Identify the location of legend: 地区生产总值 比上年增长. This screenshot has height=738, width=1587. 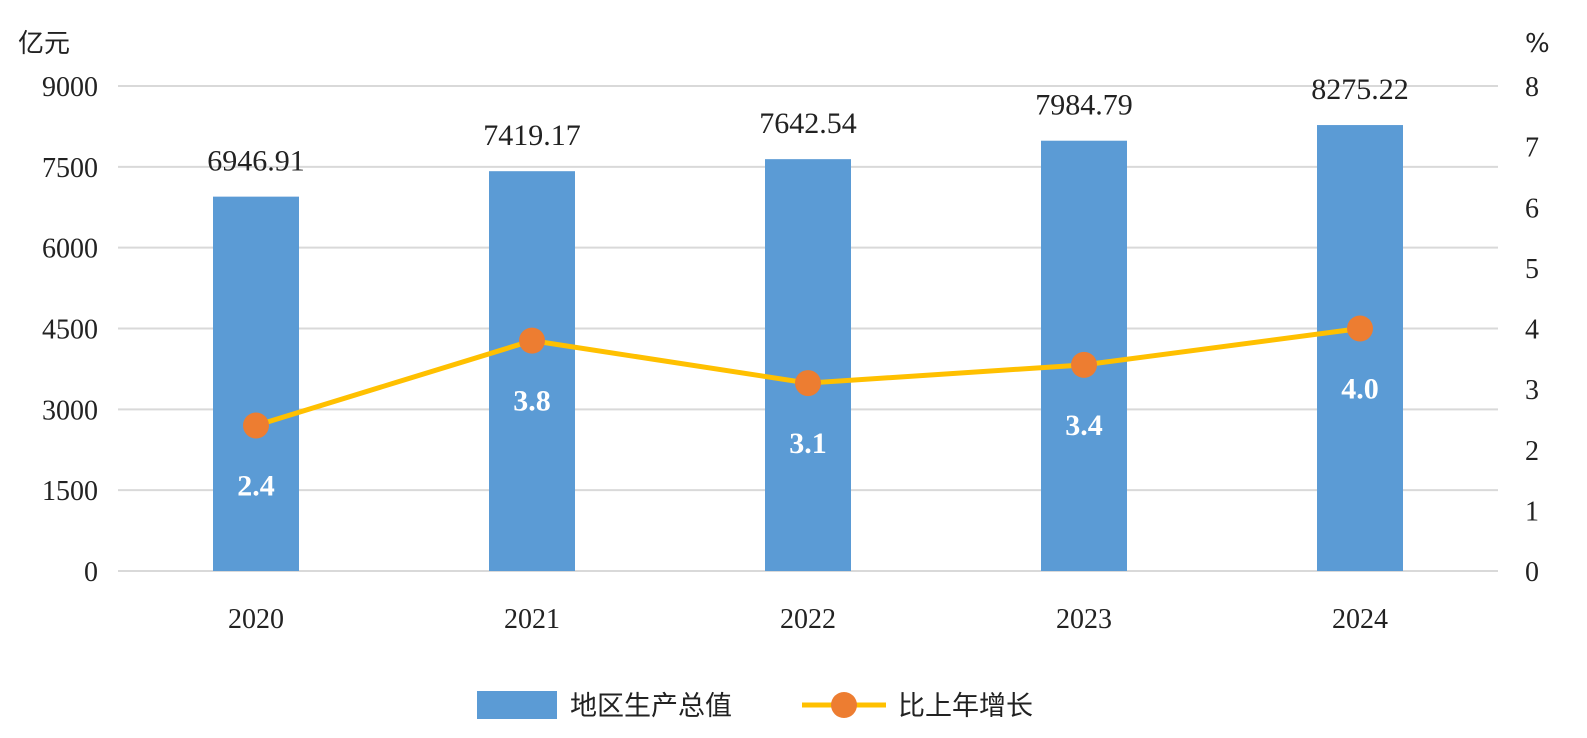
(755, 706).